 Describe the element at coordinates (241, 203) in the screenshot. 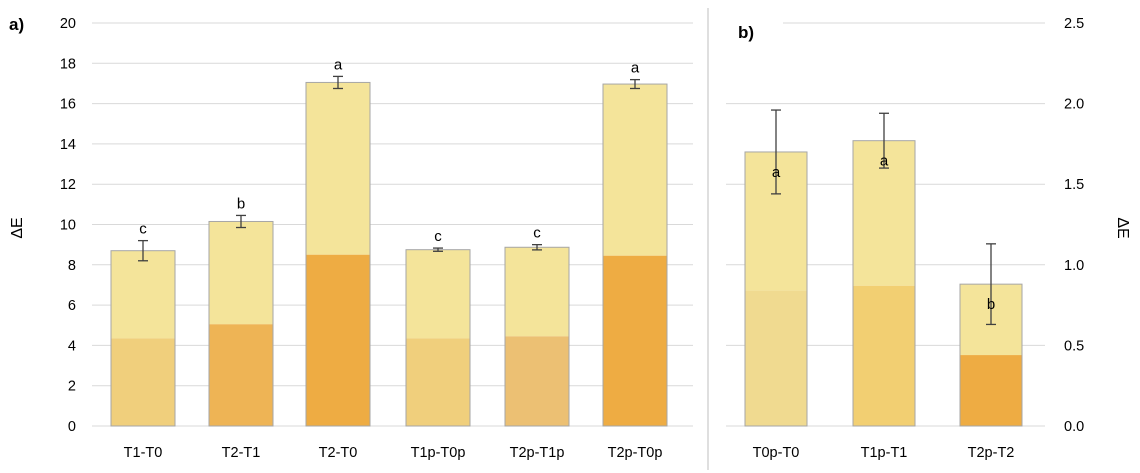

I see `a-significance-label: b` at that location.